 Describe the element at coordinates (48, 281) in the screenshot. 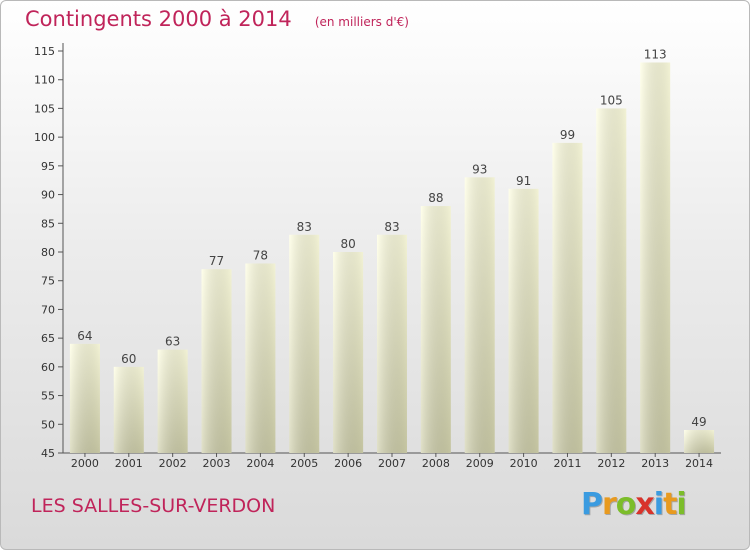

I see `y-tick-label: 75` at that location.